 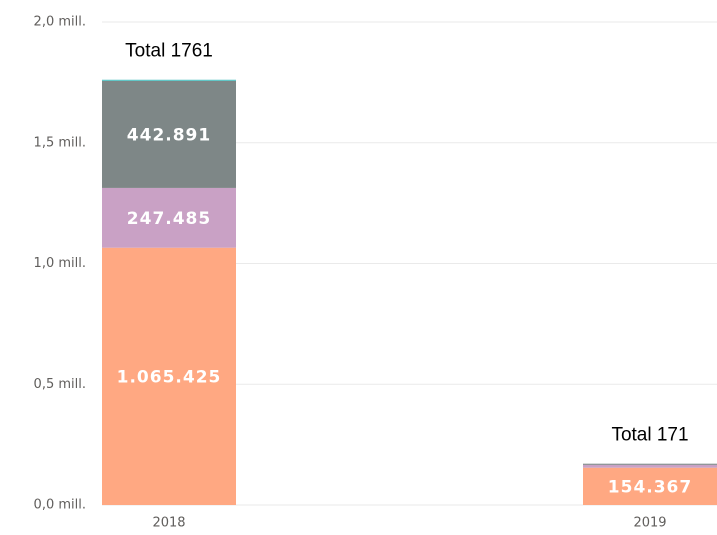 What do you see at coordinates (169, 51) in the screenshot?
I see `total-label: Total 1761` at bounding box center [169, 51].